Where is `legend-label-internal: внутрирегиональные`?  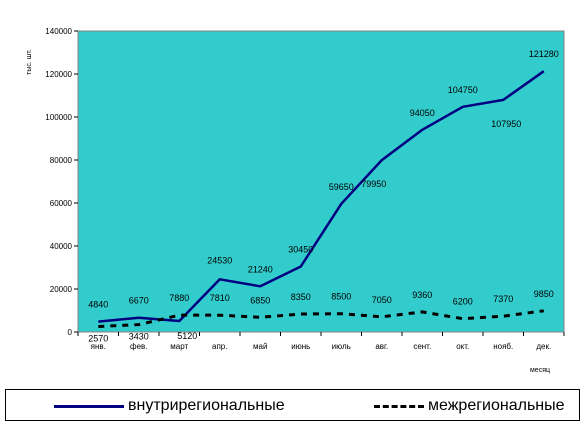
legend-label-internal: внутрирегиональные is located at coordinates (206, 405).